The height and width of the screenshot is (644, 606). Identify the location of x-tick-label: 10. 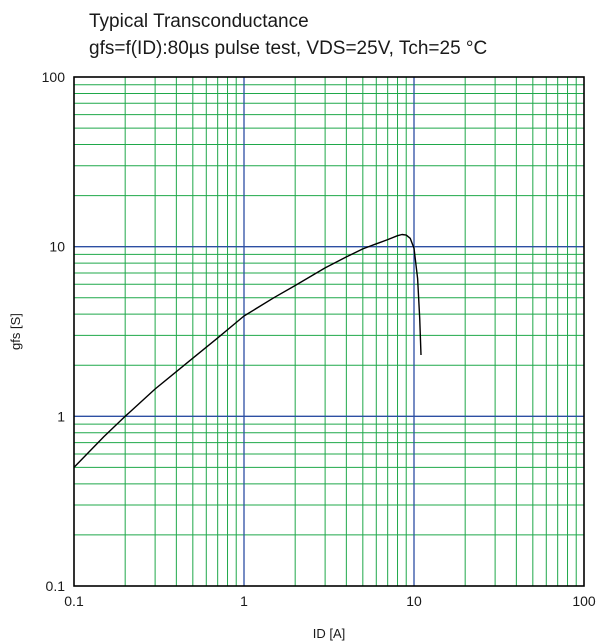
(414, 601).